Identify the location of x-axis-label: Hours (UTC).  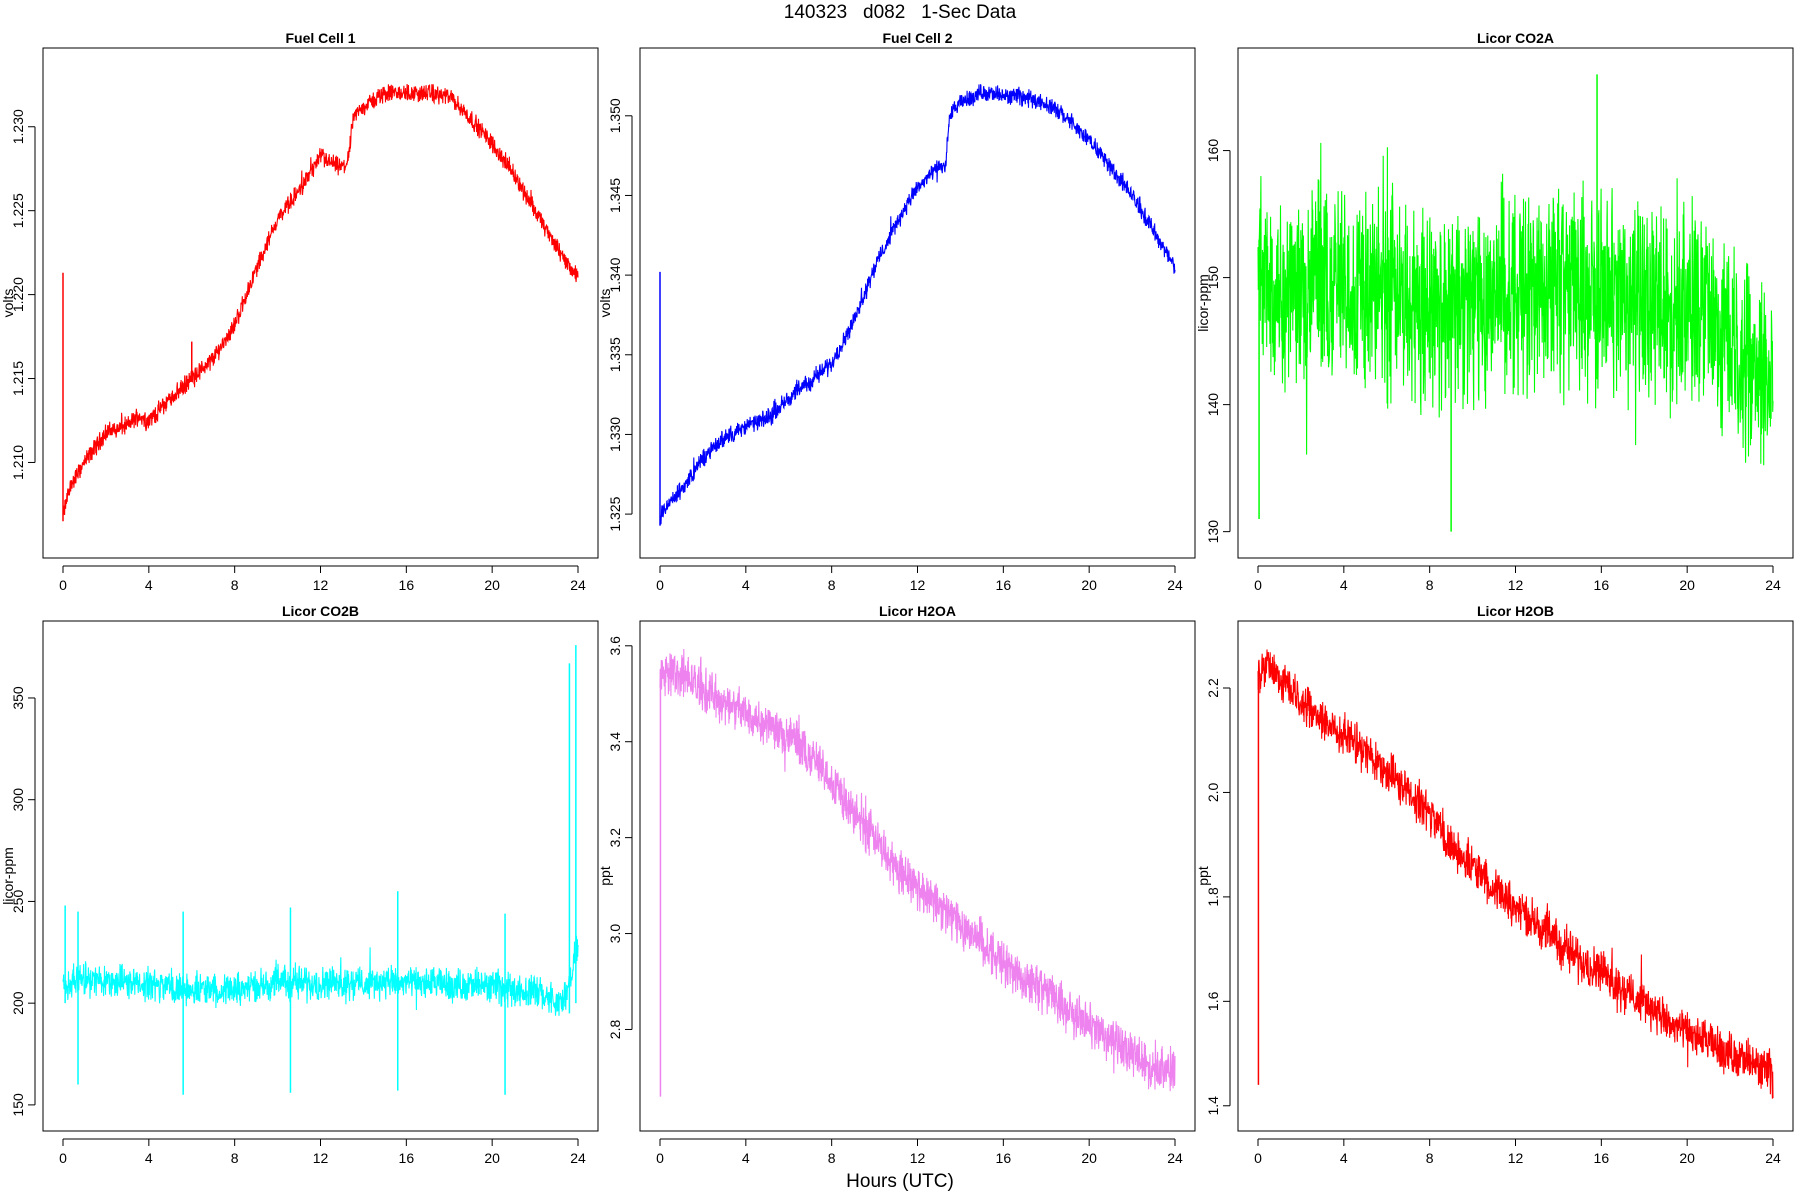
(900, 1181).